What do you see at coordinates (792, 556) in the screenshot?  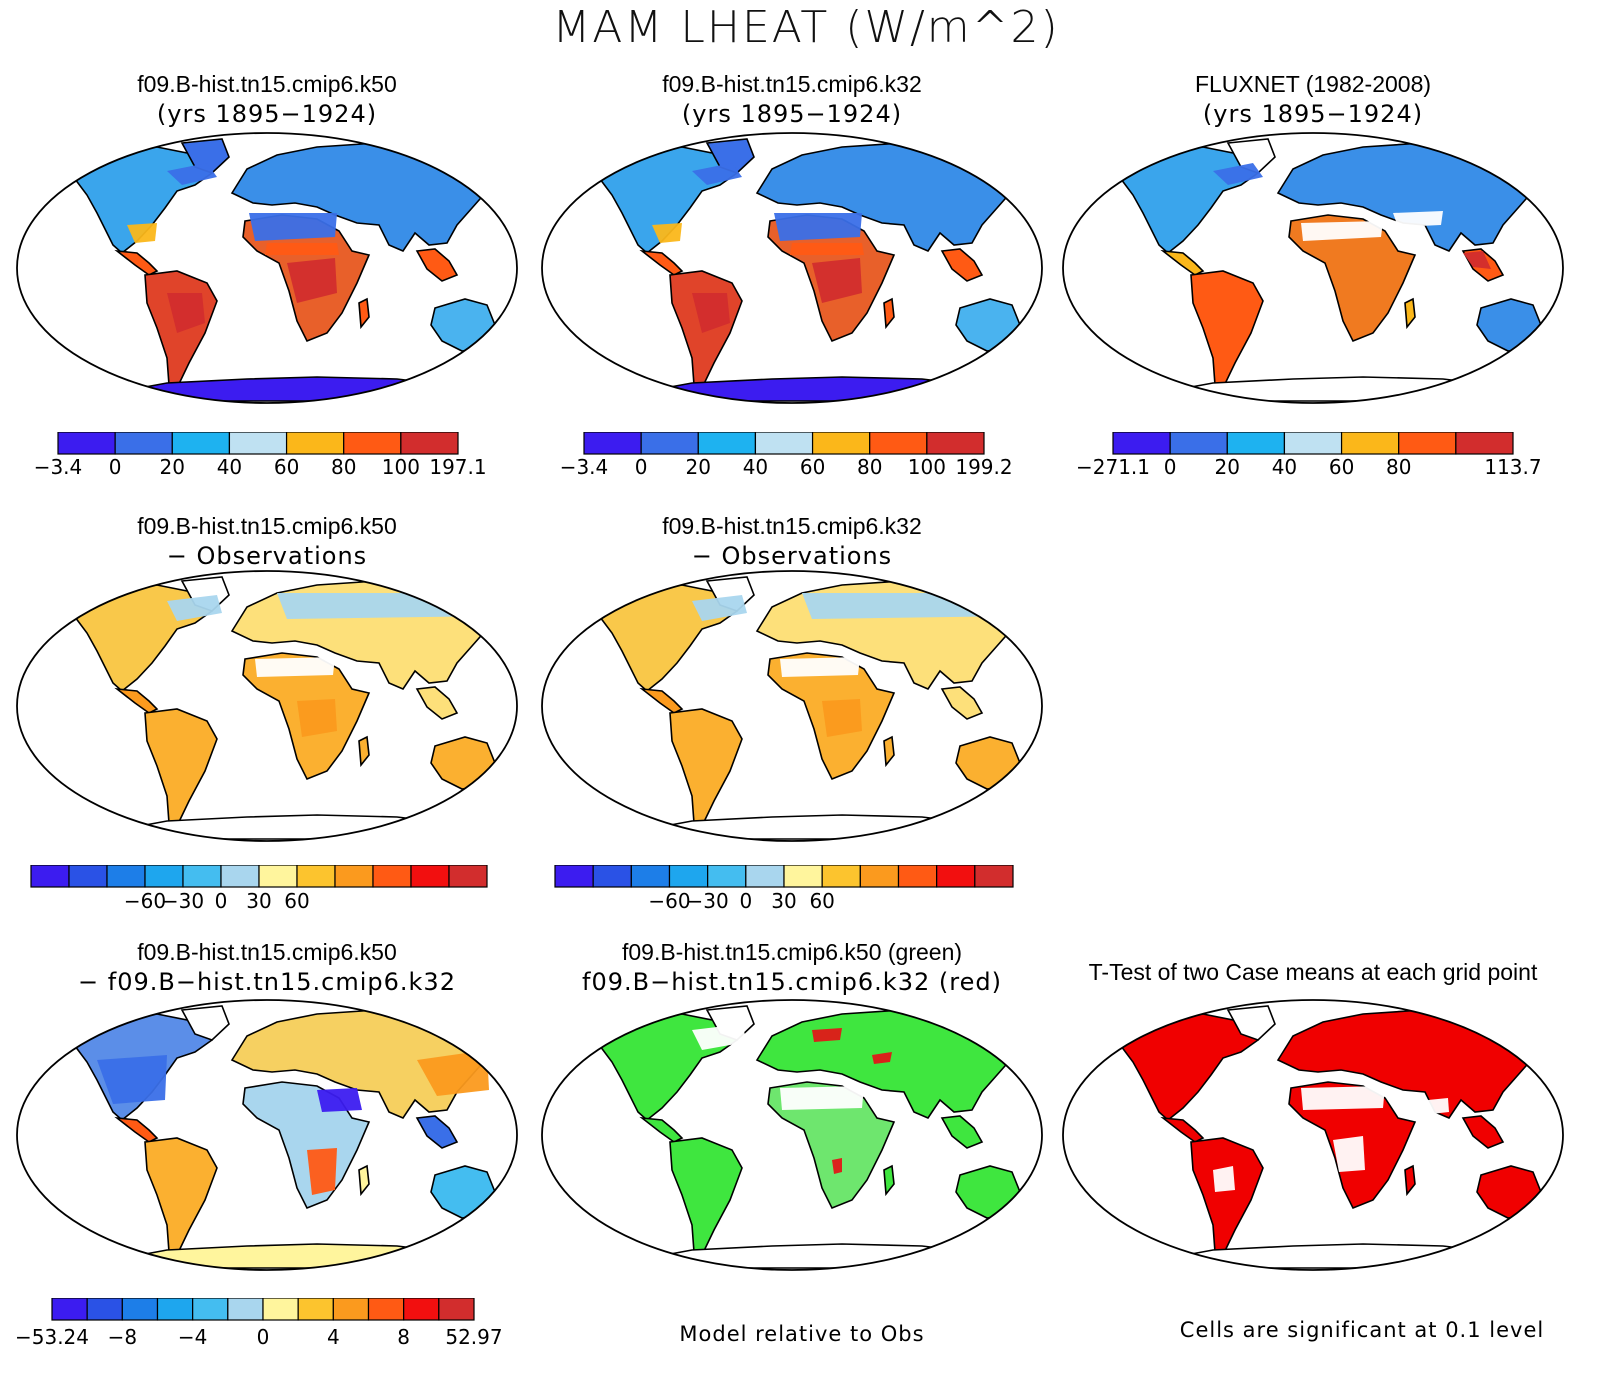 I see `p5-subtitle: − Observations` at bounding box center [792, 556].